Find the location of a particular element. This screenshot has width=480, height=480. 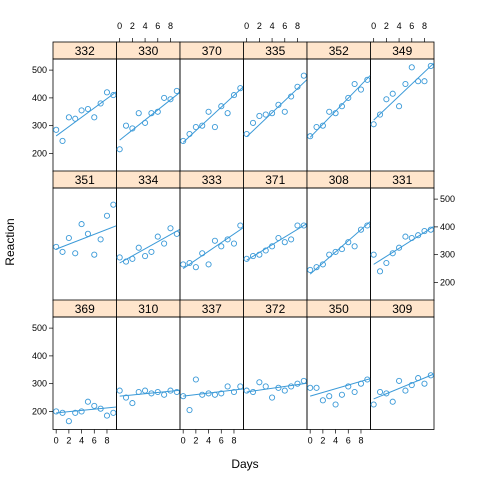

x-tick-label-bottom-0-2: 2 is located at coordinates (68, 441).